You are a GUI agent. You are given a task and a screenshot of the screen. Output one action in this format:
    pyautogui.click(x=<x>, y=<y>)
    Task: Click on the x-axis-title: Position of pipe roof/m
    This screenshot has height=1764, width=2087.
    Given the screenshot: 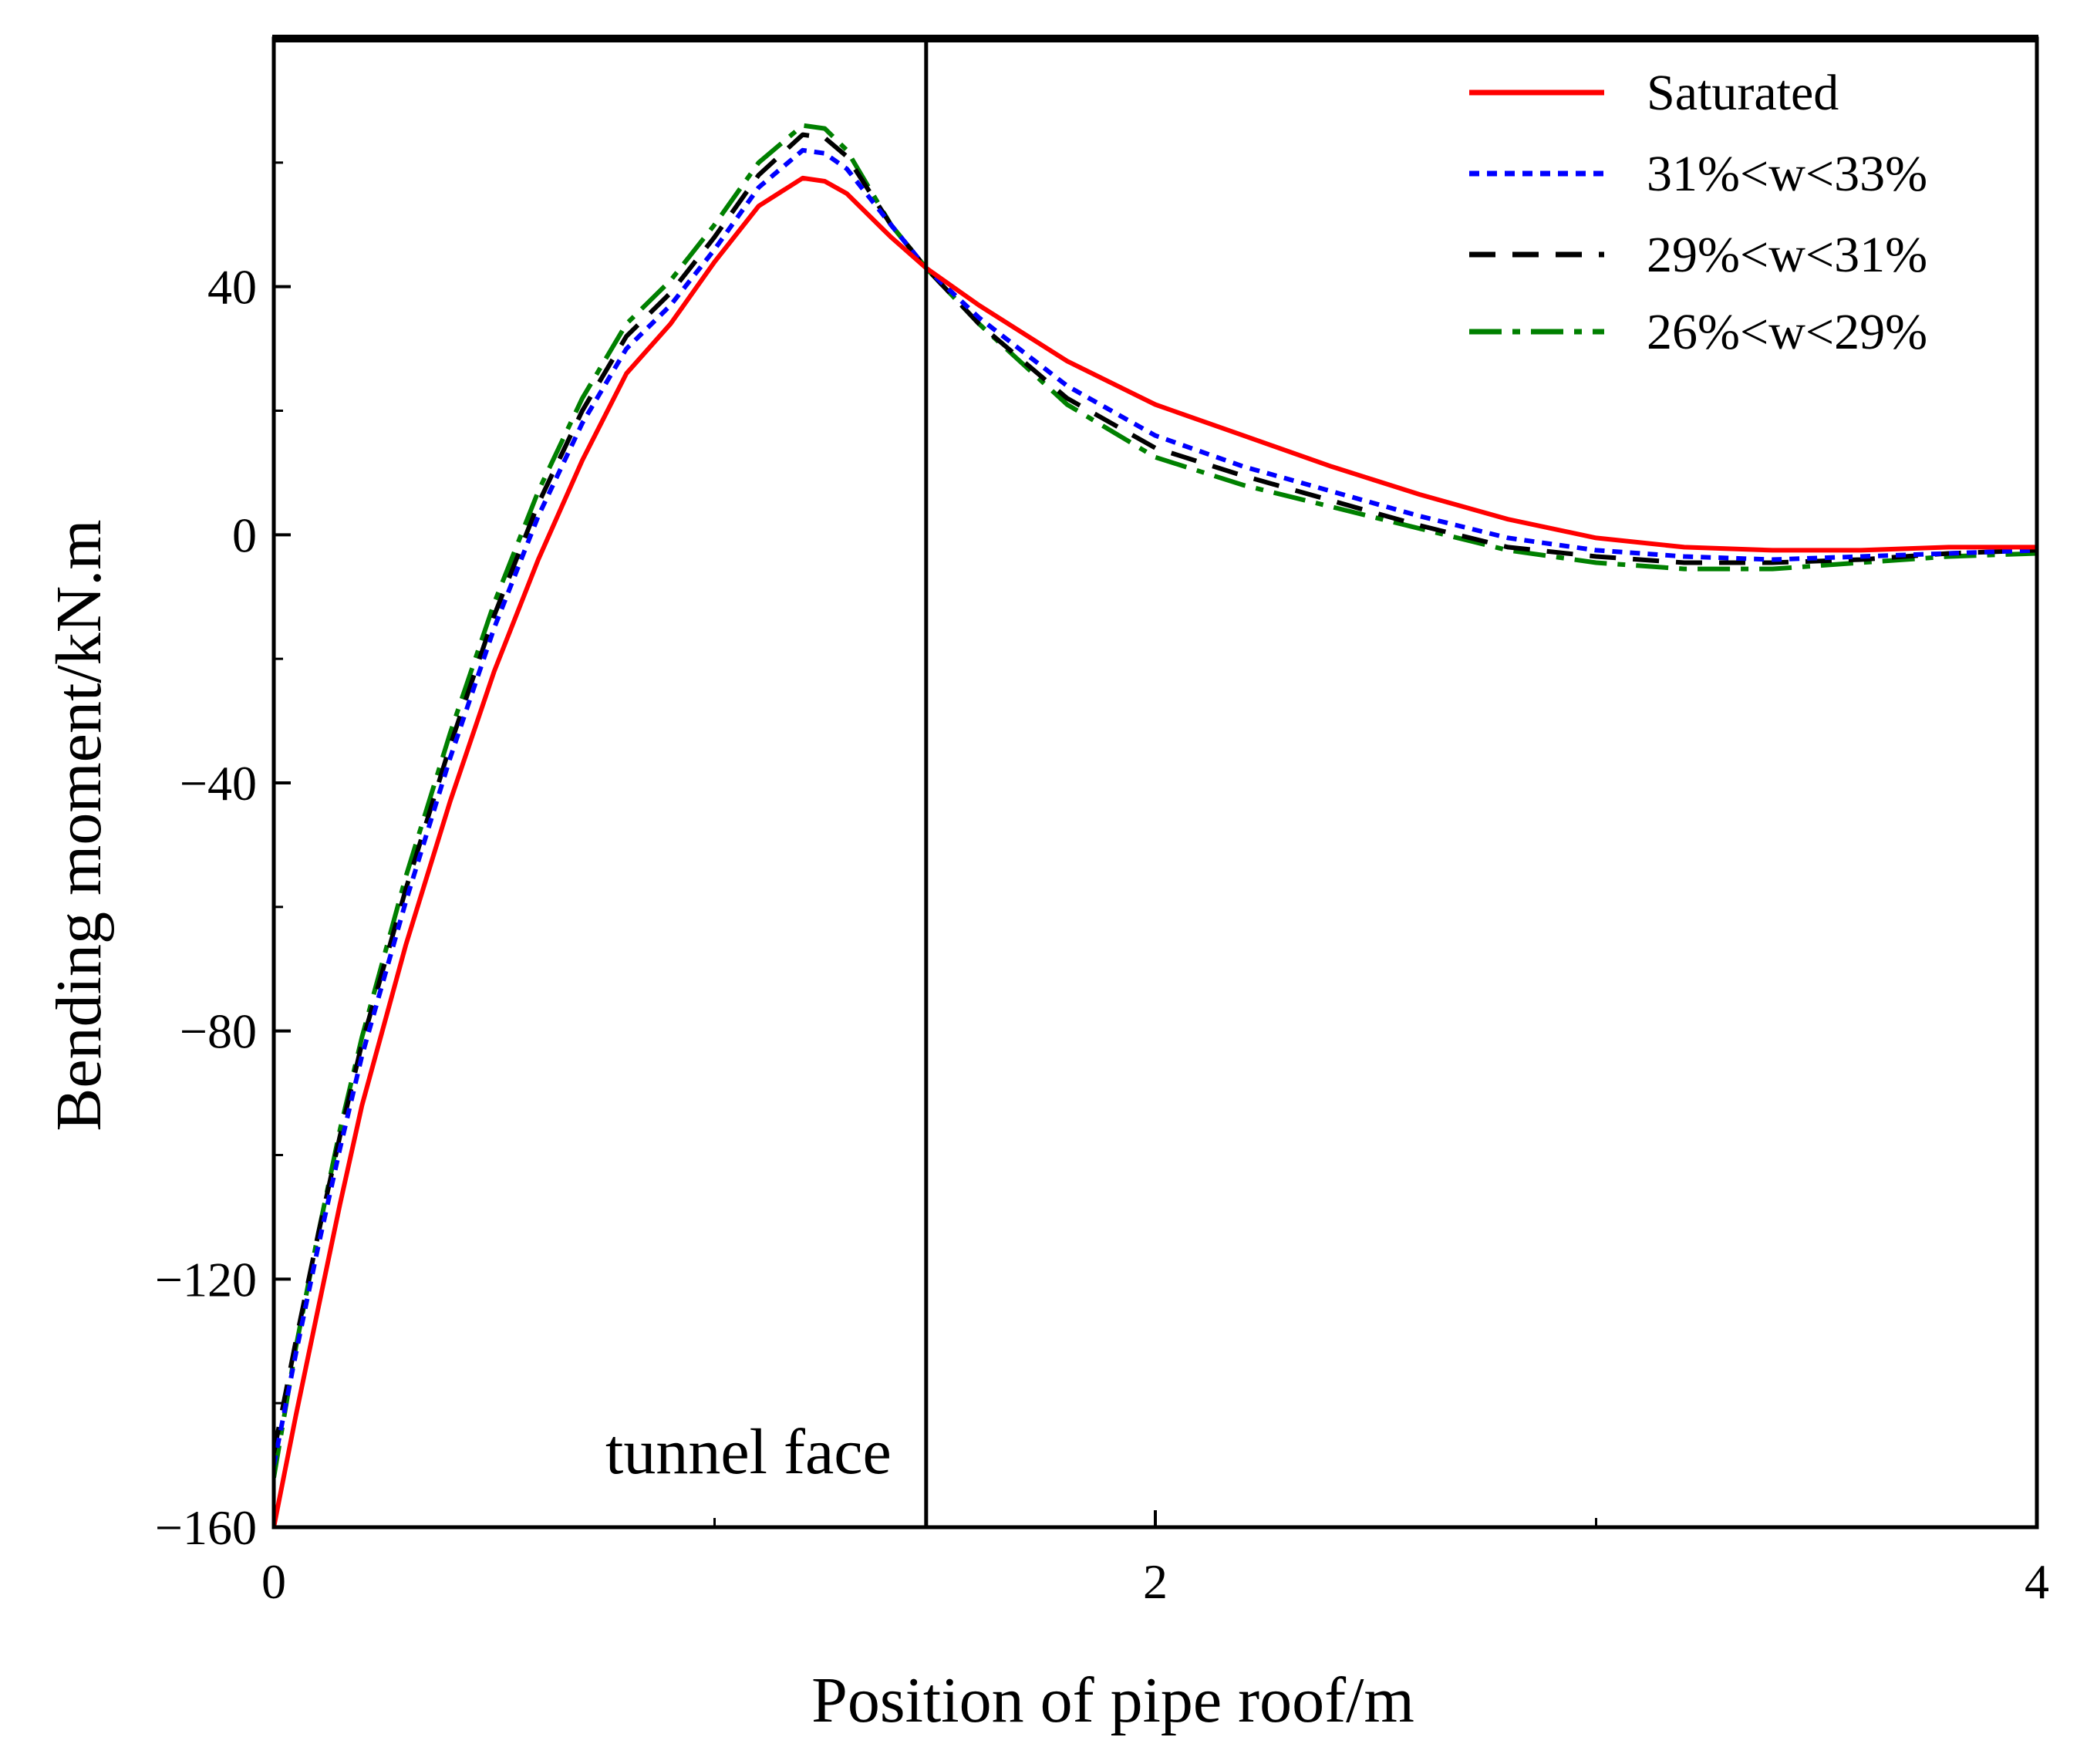 What is the action you would take?
    pyautogui.click(x=1112, y=1701)
    